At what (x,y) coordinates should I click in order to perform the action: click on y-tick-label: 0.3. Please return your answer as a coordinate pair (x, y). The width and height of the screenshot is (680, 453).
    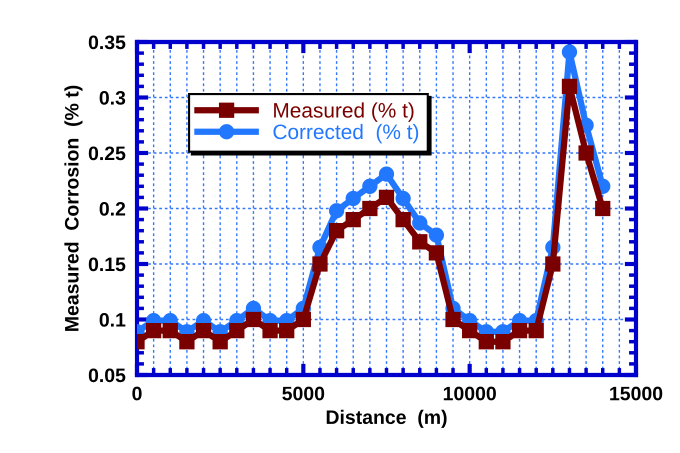
    Looking at the image, I should click on (113, 97).